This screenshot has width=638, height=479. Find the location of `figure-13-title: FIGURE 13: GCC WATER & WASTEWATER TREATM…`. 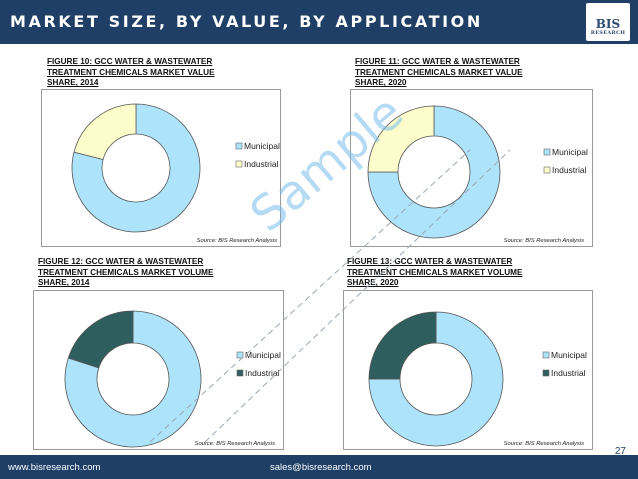

figure-13-title: FIGURE 13: GCC WATER & WASTEWATER TREATM… is located at coordinates (434, 273).